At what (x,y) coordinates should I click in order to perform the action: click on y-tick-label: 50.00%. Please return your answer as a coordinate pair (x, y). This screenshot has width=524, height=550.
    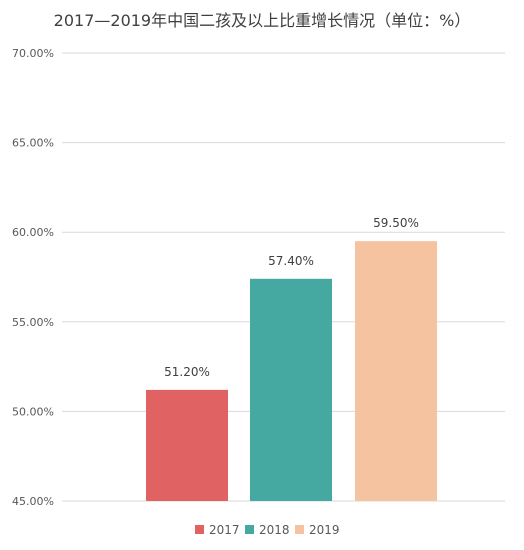
    Looking at the image, I should click on (33, 411).